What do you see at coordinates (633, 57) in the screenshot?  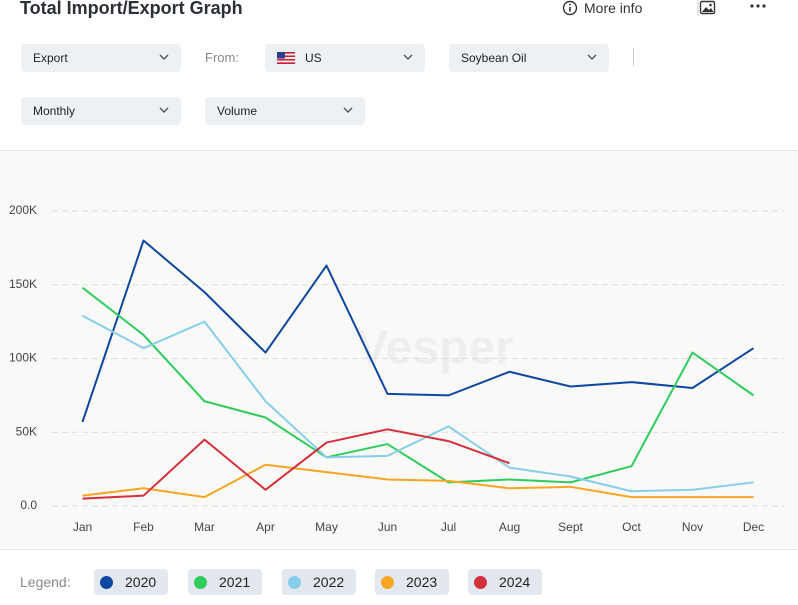 I see `separator` at bounding box center [633, 57].